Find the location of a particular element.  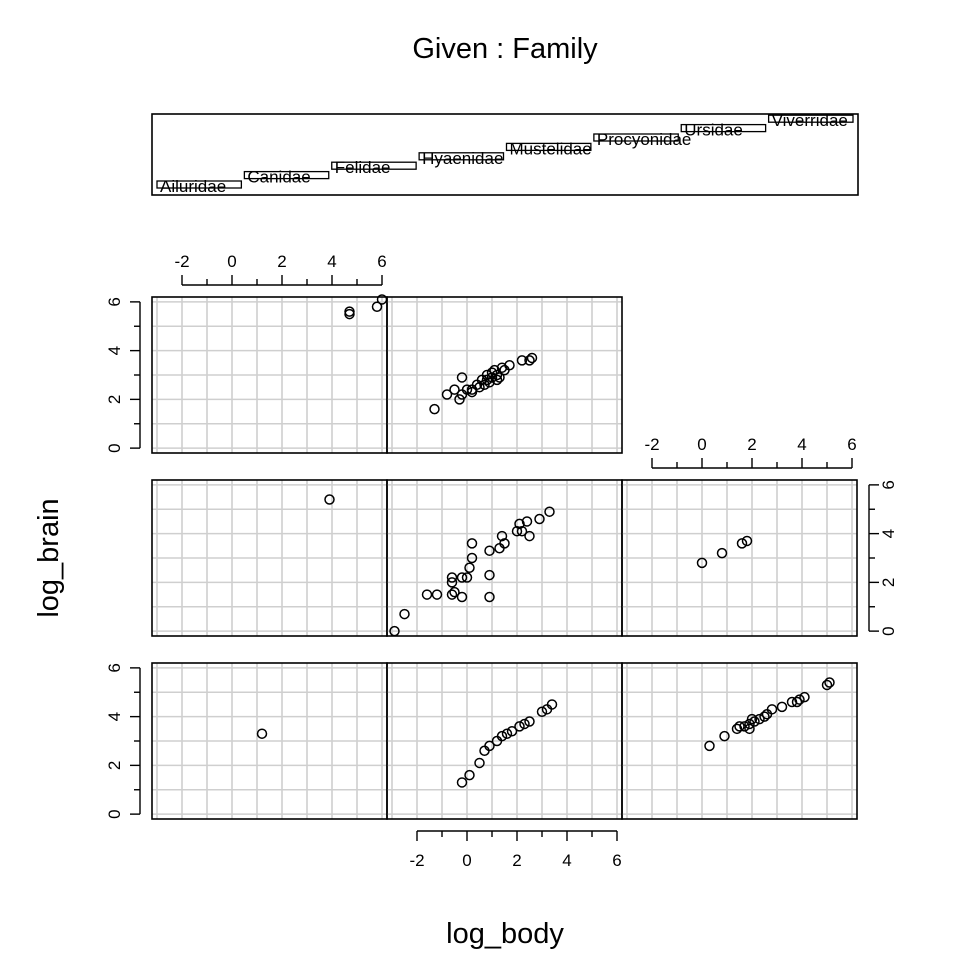

given-level-label: Canidae is located at coordinates (278, 177).